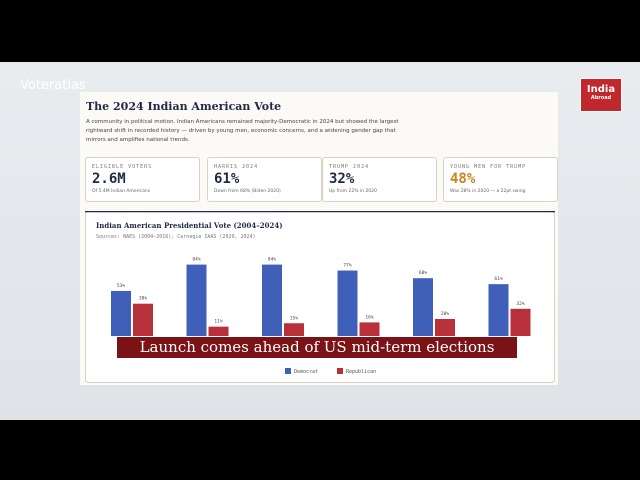  What do you see at coordinates (601, 98) in the screenshot?
I see `logo-text: Abroad` at bounding box center [601, 98].